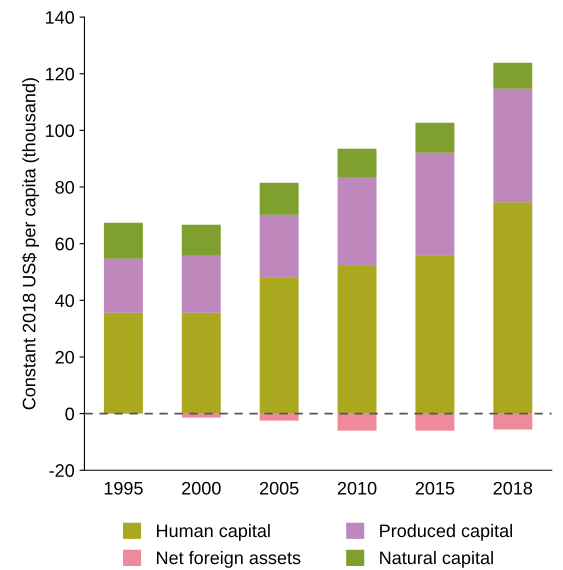 This screenshot has height=570, width=563. What do you see at coordinates (60, 74) in the screenshot?
I see `y-tick-label: 120` at bounding box center [60, 74].